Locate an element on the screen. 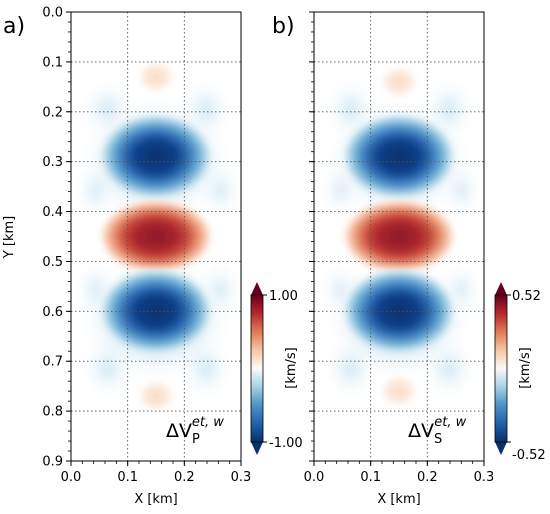 Image resolution: width=550 pixels, height=514 pixels. colorbar-b-min: -0.52 is located at coordinates (529, 455).